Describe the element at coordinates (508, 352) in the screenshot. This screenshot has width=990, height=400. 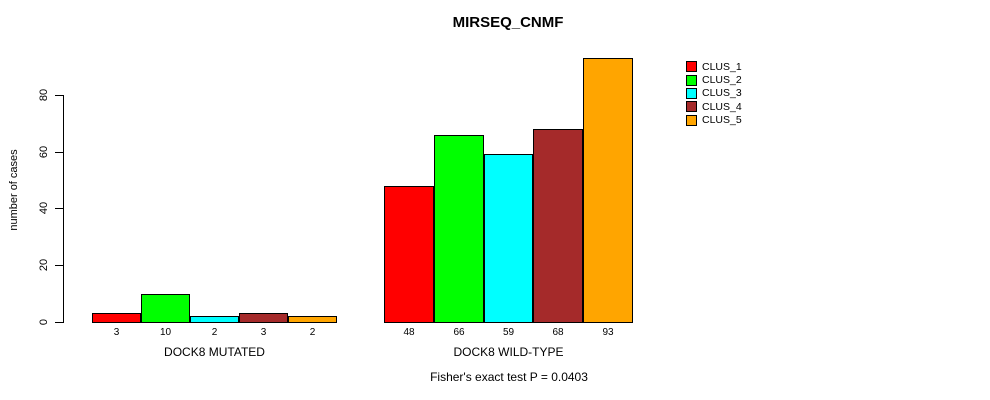
I see `group-label: DOCK8 WILD-TYPE` at that location.